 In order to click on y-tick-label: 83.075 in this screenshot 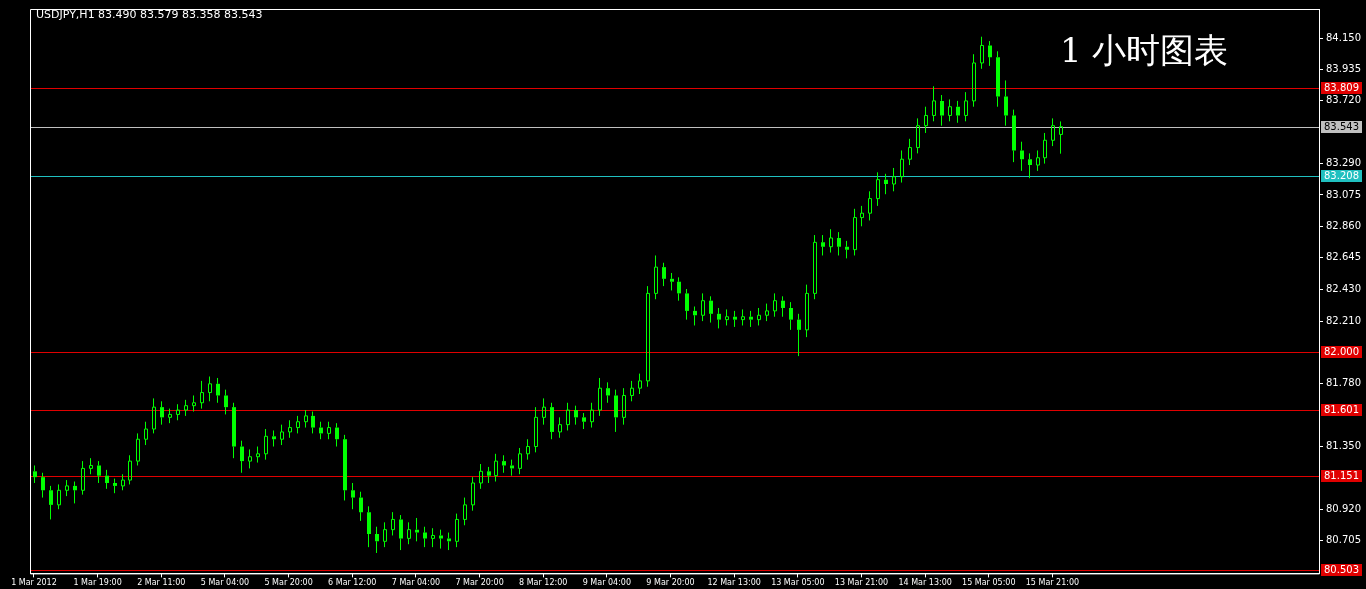, I will do `click(1344, 194)`.